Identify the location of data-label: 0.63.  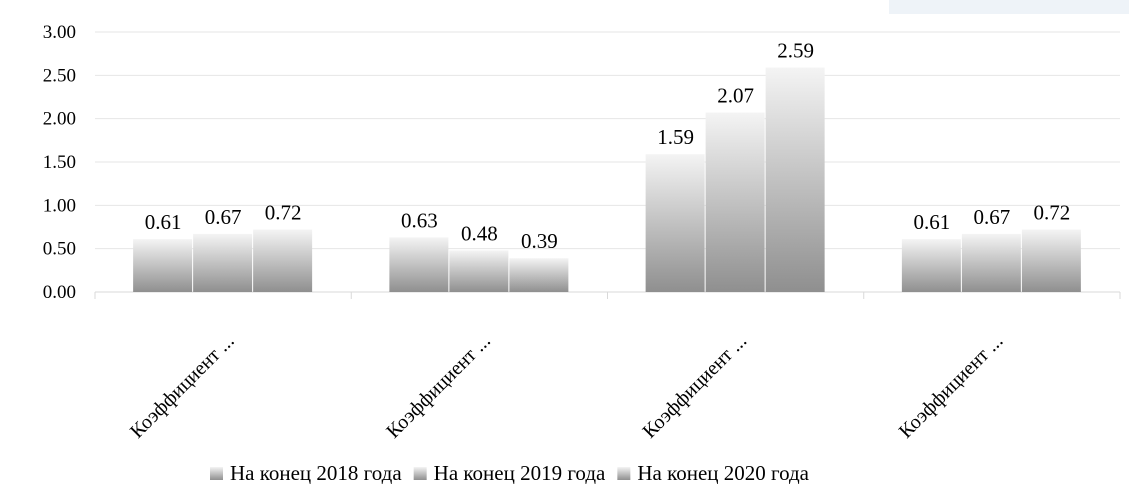
(419, 220).